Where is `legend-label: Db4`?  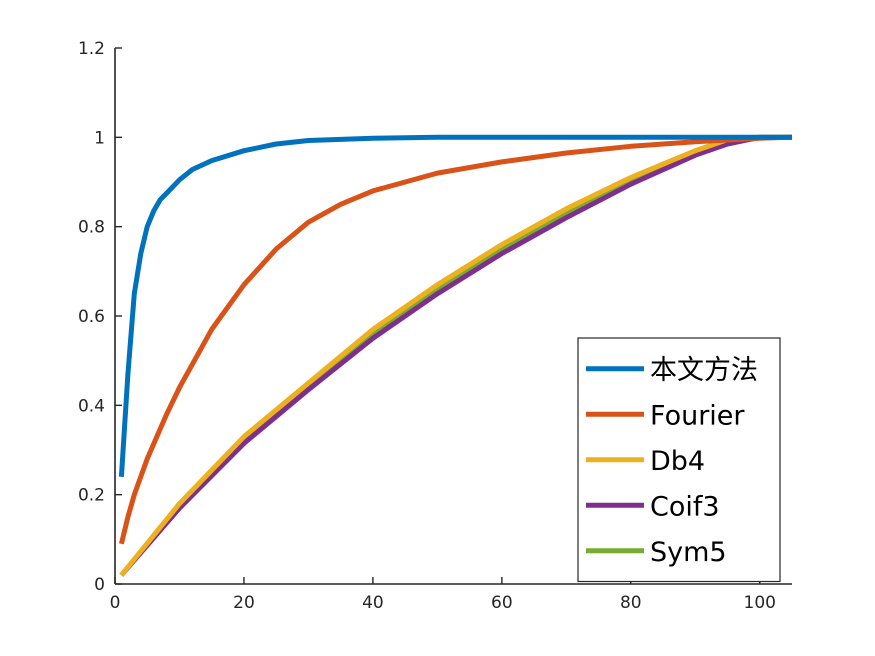
legend-label: Db4 is located at coordinates (677, 461).